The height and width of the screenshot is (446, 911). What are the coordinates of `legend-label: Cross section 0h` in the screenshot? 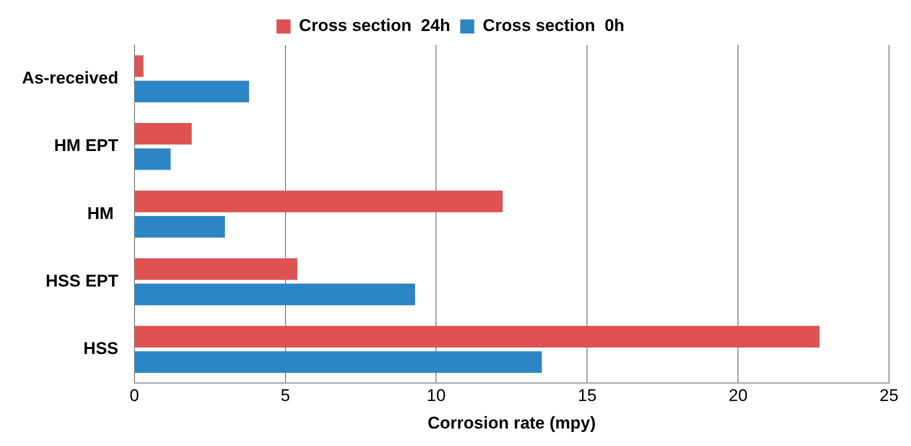 It's located at (553, 26).